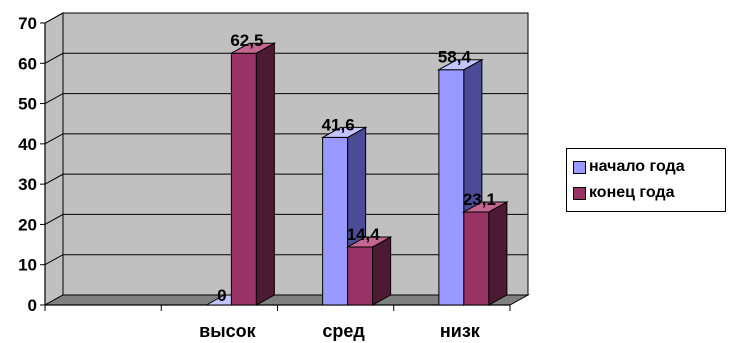  I want to click on legend-label-series-2: конец года, so click(632, 192).